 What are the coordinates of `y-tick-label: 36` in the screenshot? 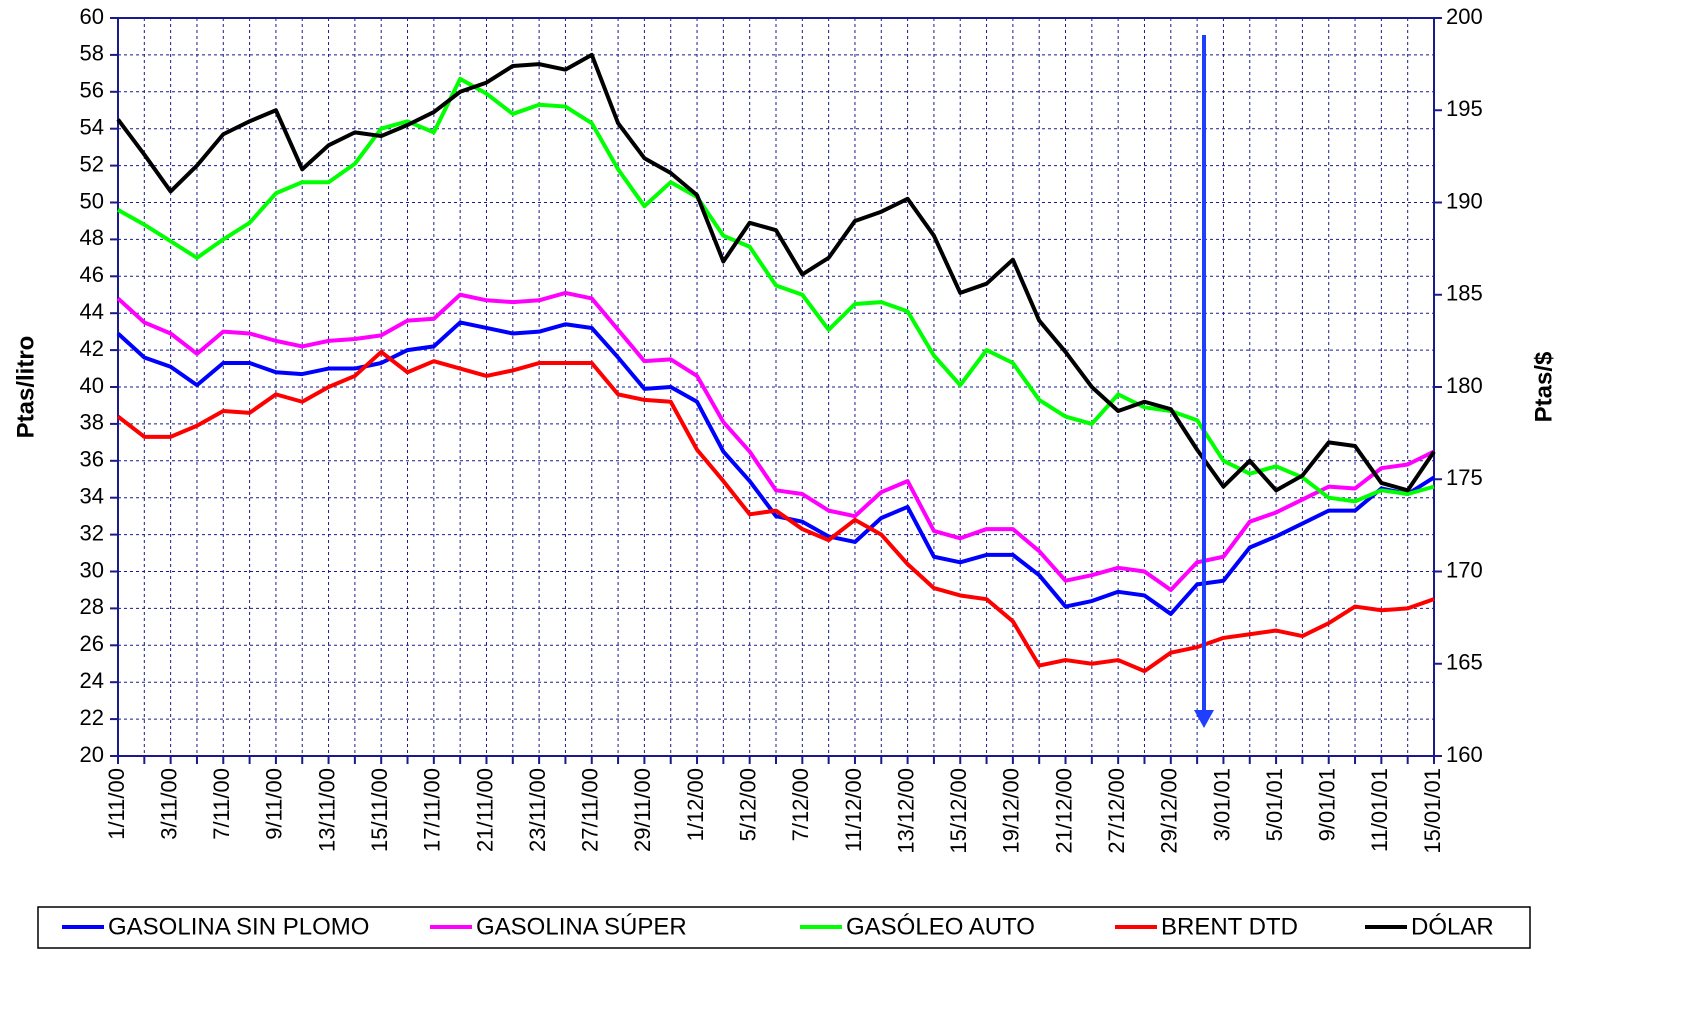 It's located at (92, 459).